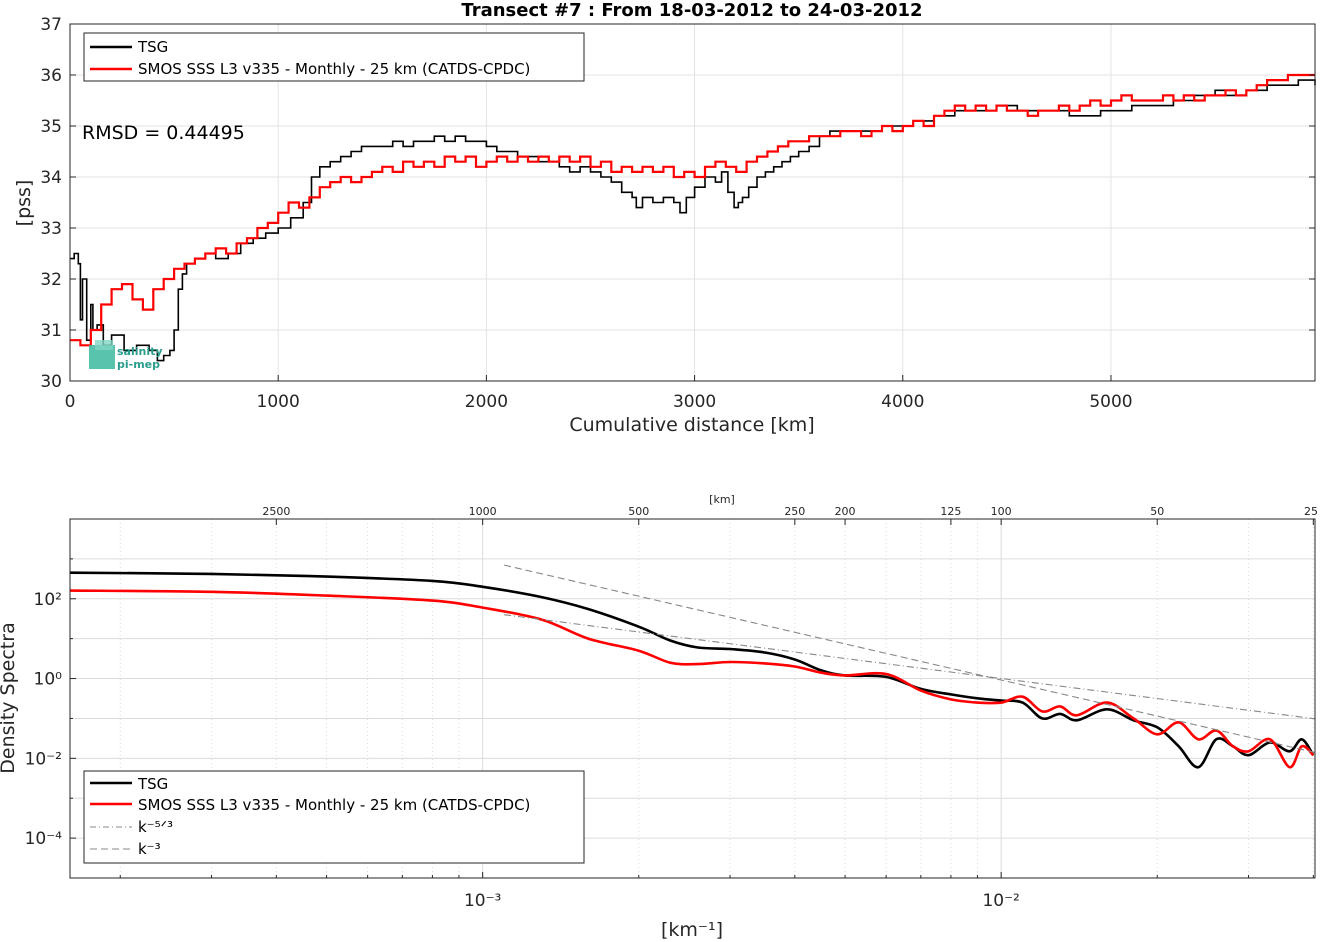 The image size is (1323, 942). Describe the element at coordinates (51, 178) in the screenshot. I see `top-y-tick-label: 34` at that location.